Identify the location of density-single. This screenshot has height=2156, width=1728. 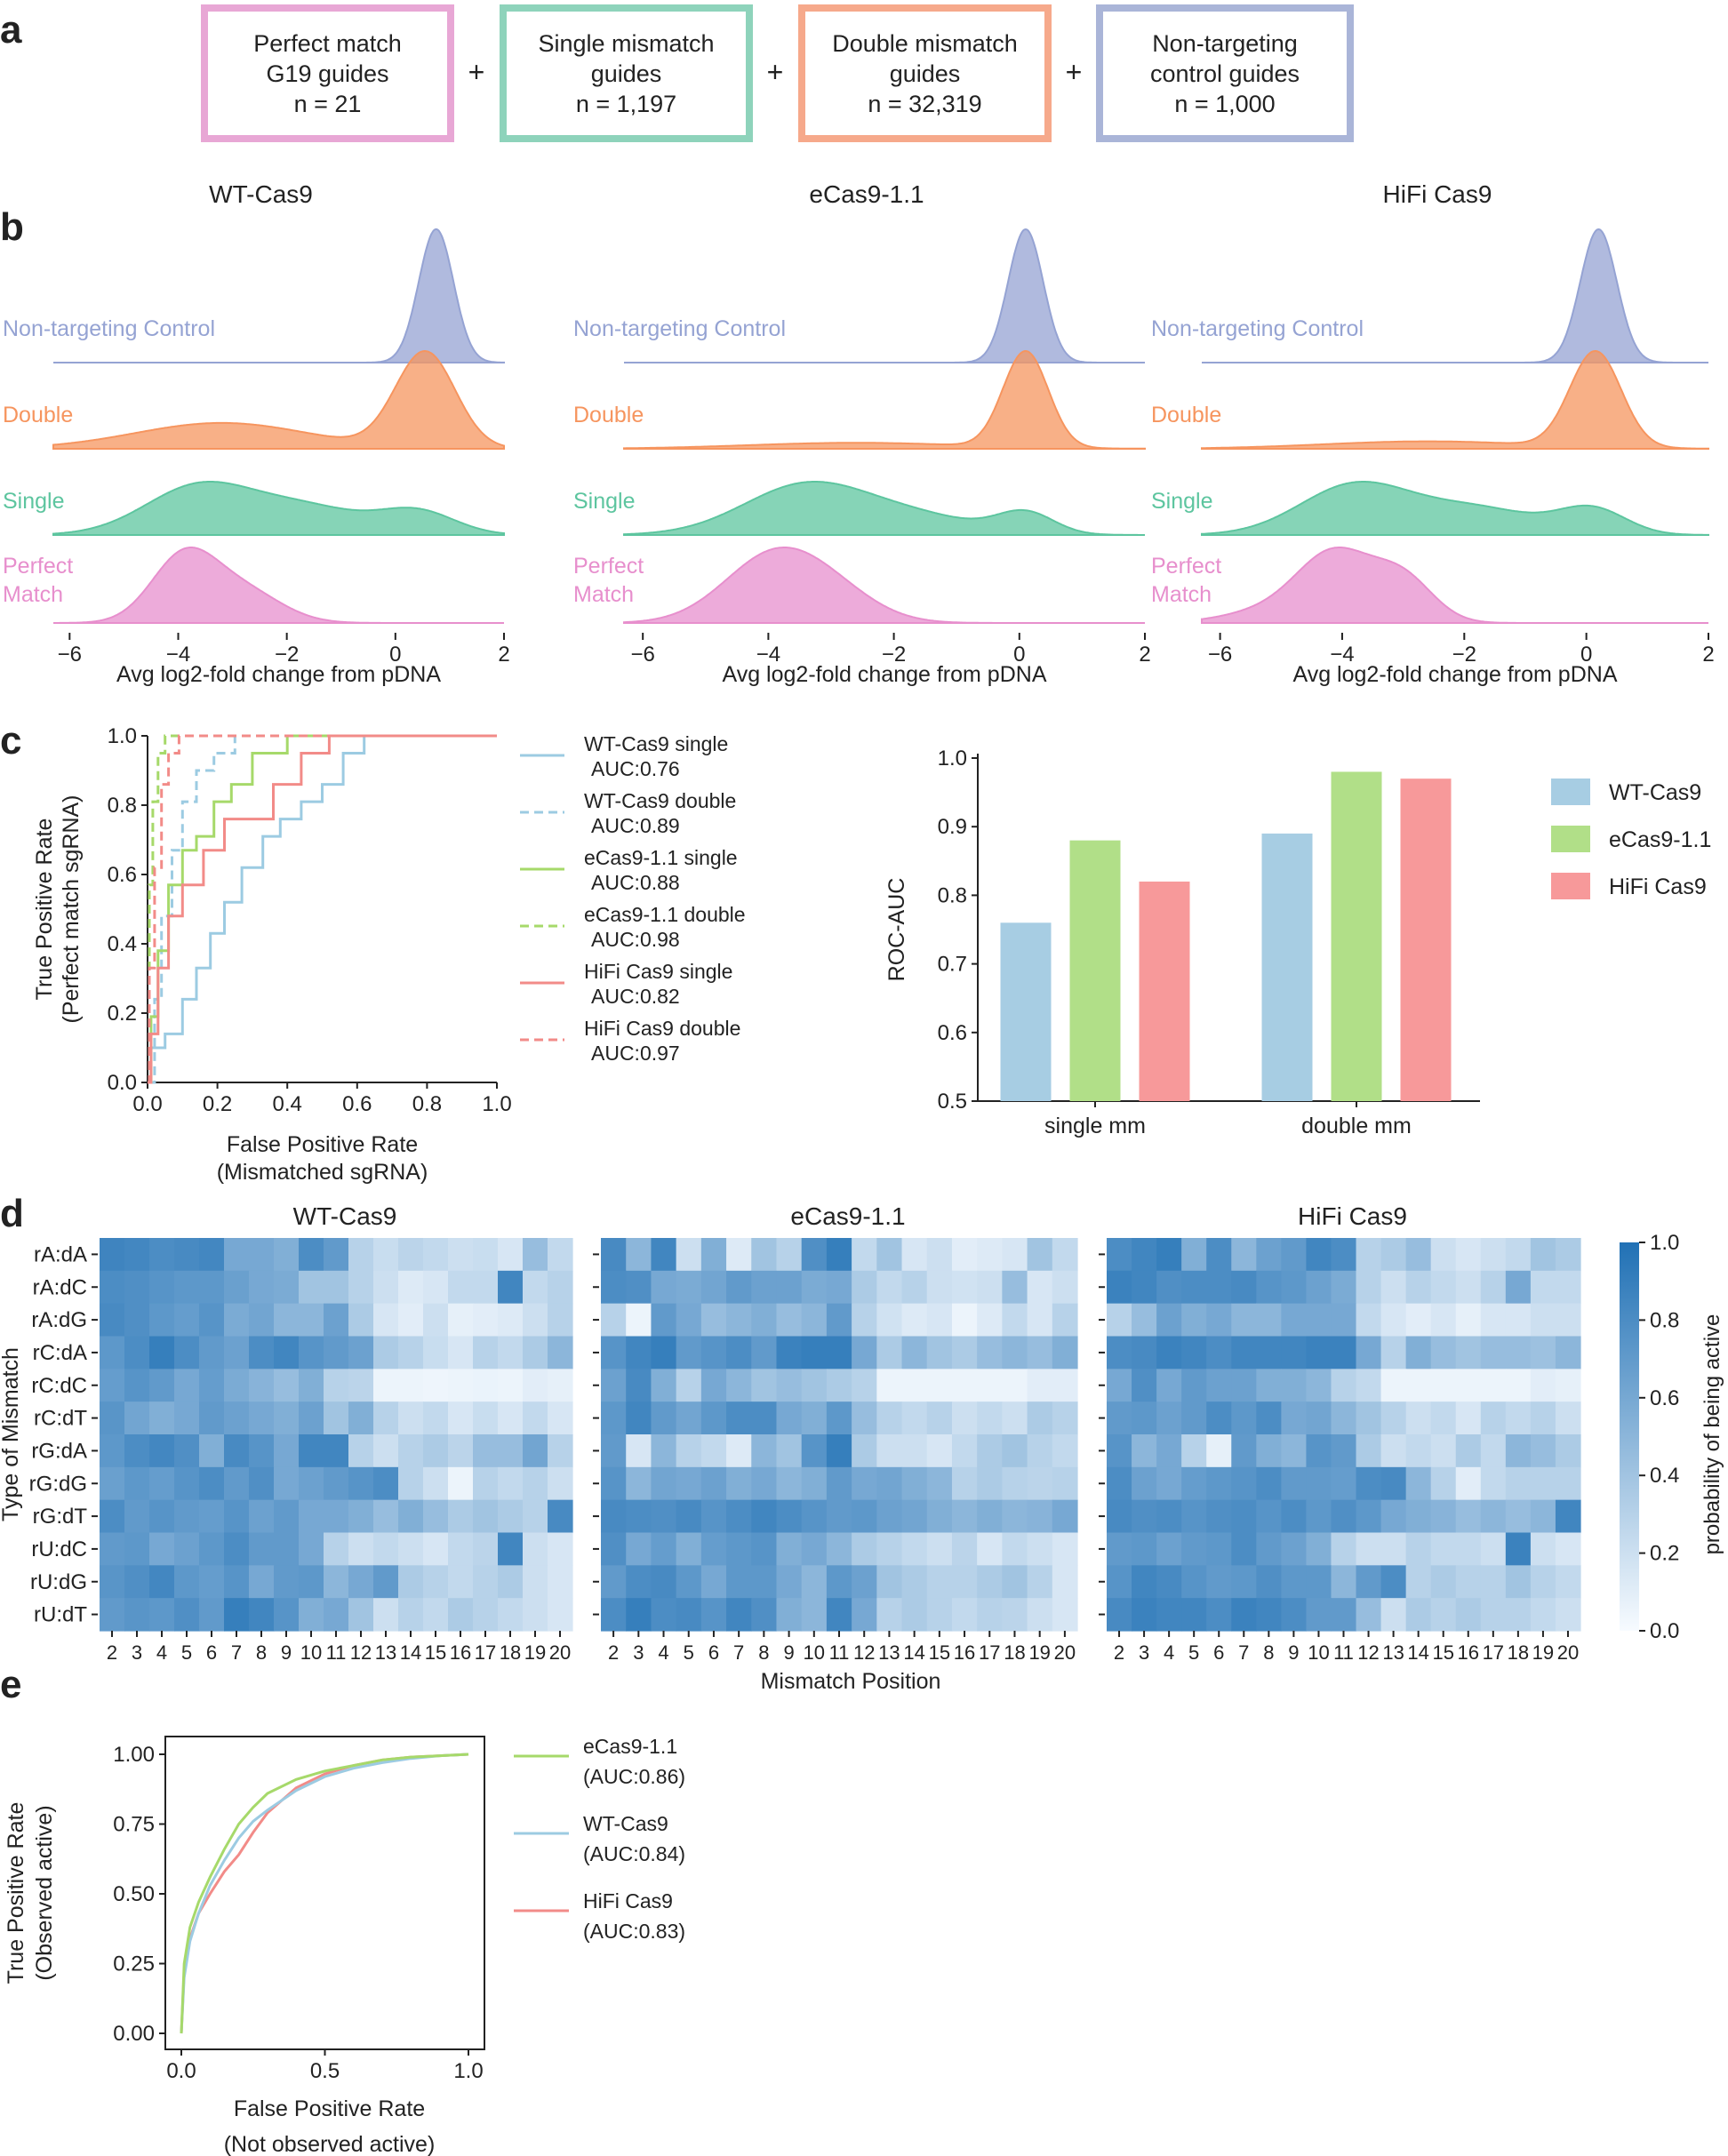
(1455, 508).